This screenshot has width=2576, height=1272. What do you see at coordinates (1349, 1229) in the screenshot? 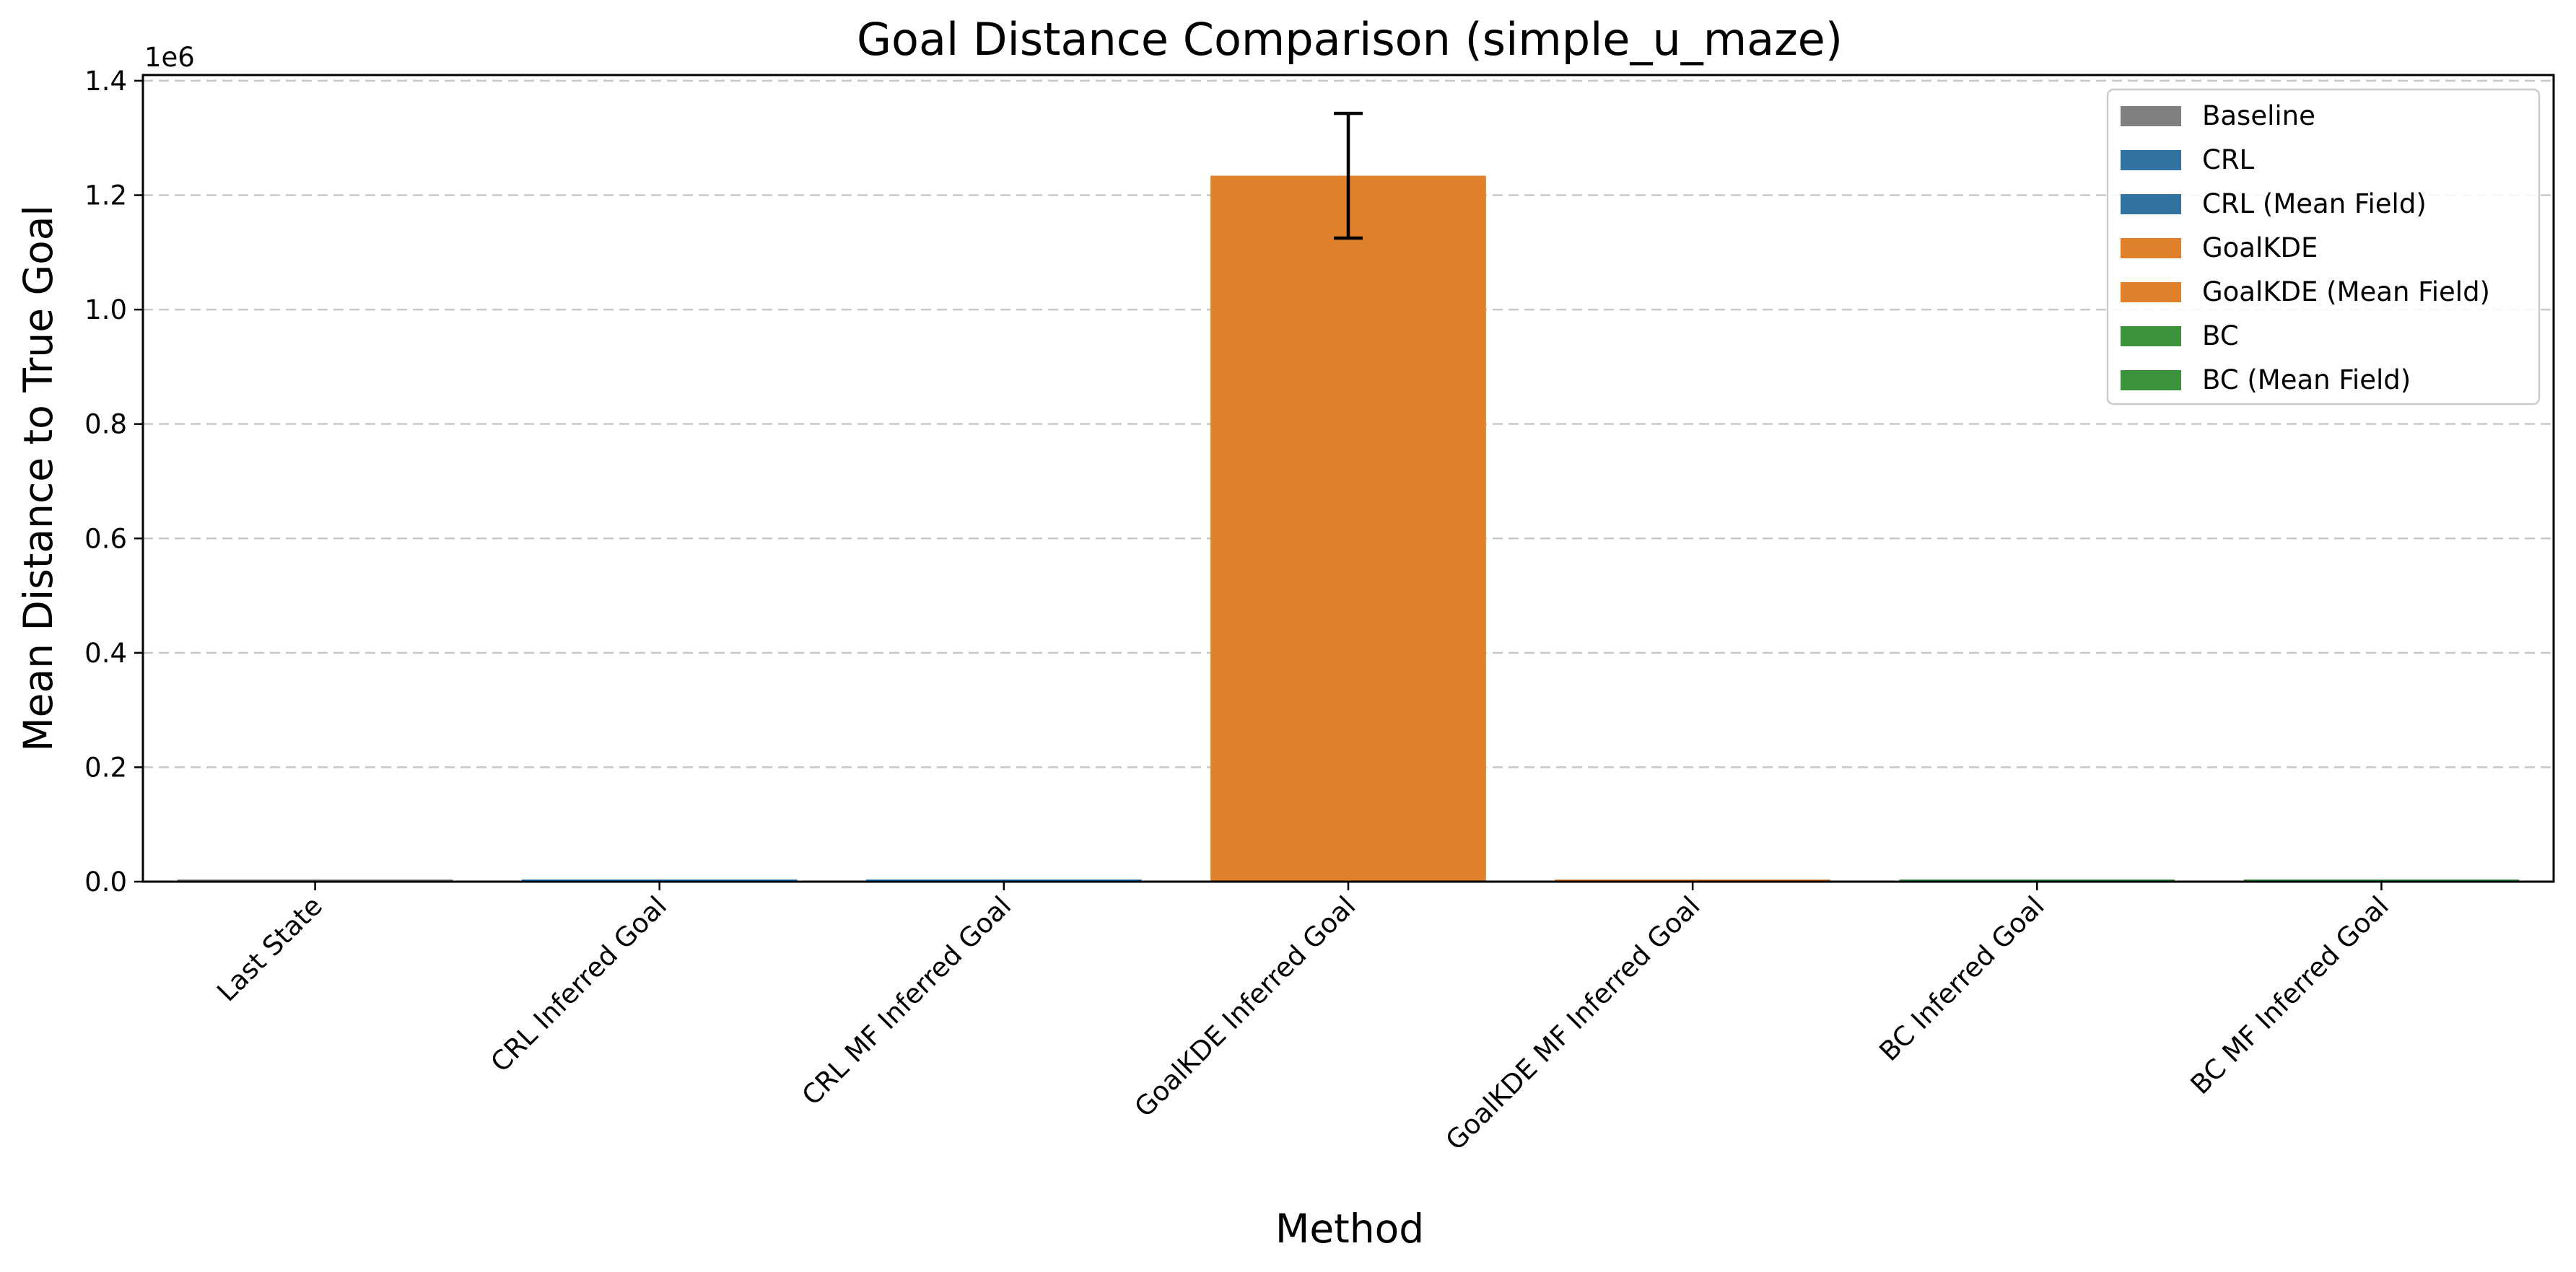
I see `x-axis-label: Method` at bounding box center [1349, 1229].